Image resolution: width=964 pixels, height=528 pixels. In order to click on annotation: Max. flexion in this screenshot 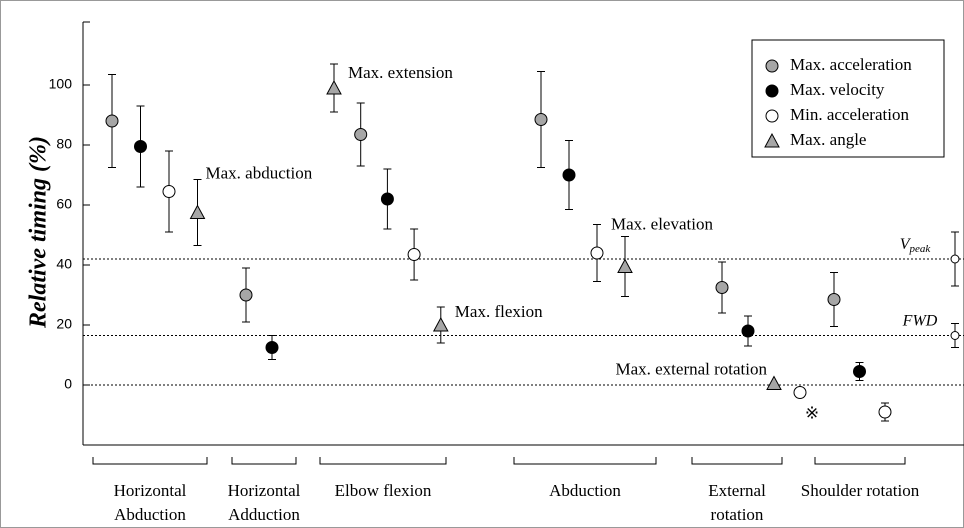, I will do `click(499, 311)`.